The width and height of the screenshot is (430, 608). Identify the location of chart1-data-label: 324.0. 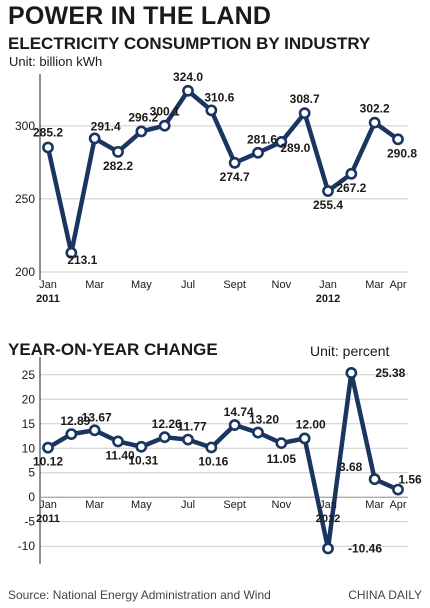
(188, 77).